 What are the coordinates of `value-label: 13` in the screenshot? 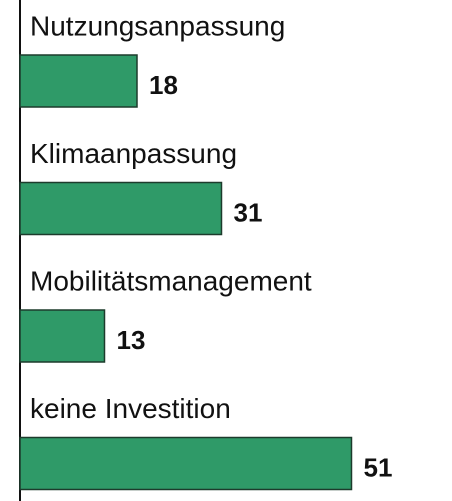 It's located at (131, 340).